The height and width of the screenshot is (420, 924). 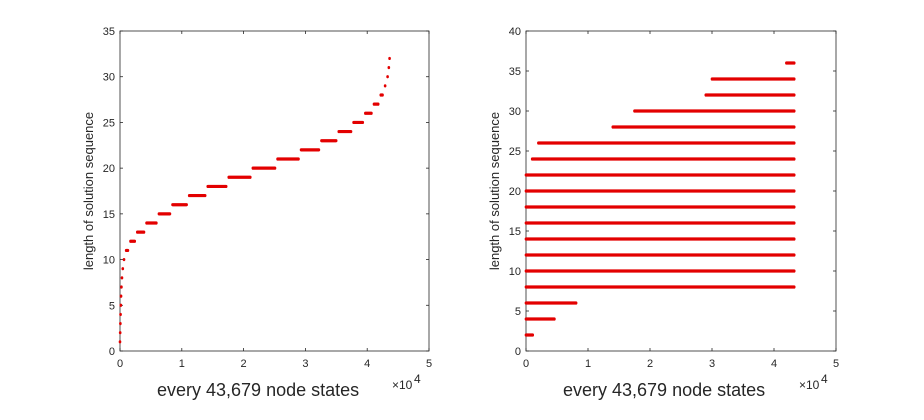 What do you see at coordinates (305, 364) in the screenshot?
I see `left-x-tick-label: 3` at bounding box center [305, 364].